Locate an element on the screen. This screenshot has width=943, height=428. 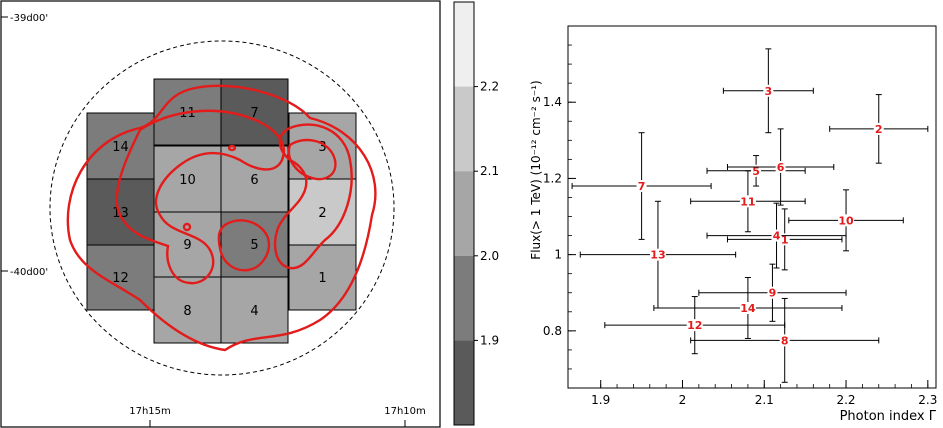
point-label: 14 is located at coordinates (748, 308).